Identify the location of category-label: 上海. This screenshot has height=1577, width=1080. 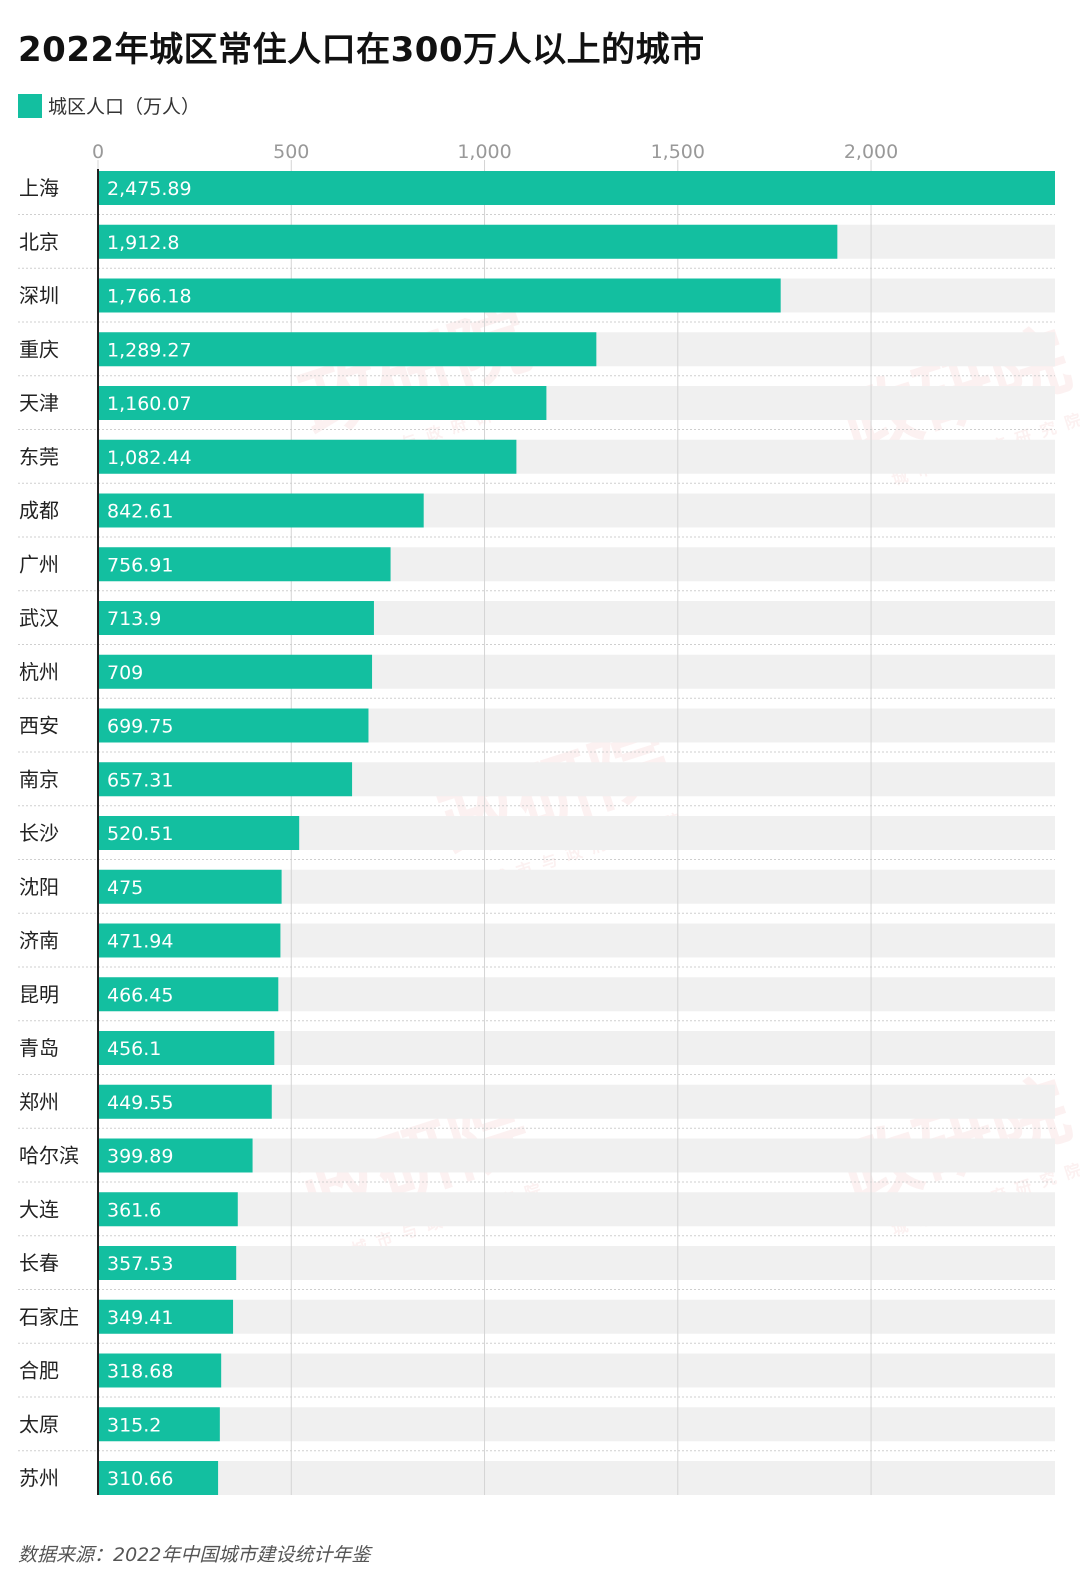
(39, 188).